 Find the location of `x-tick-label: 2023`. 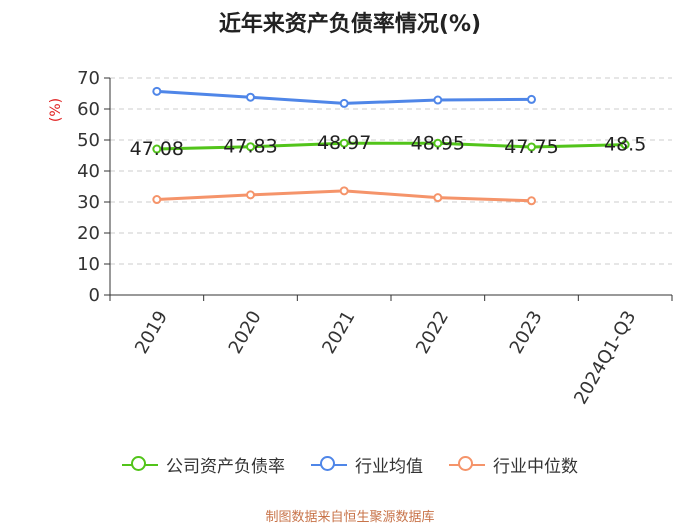

x-tick-label: 2023 is located at coordinates (526, 332).